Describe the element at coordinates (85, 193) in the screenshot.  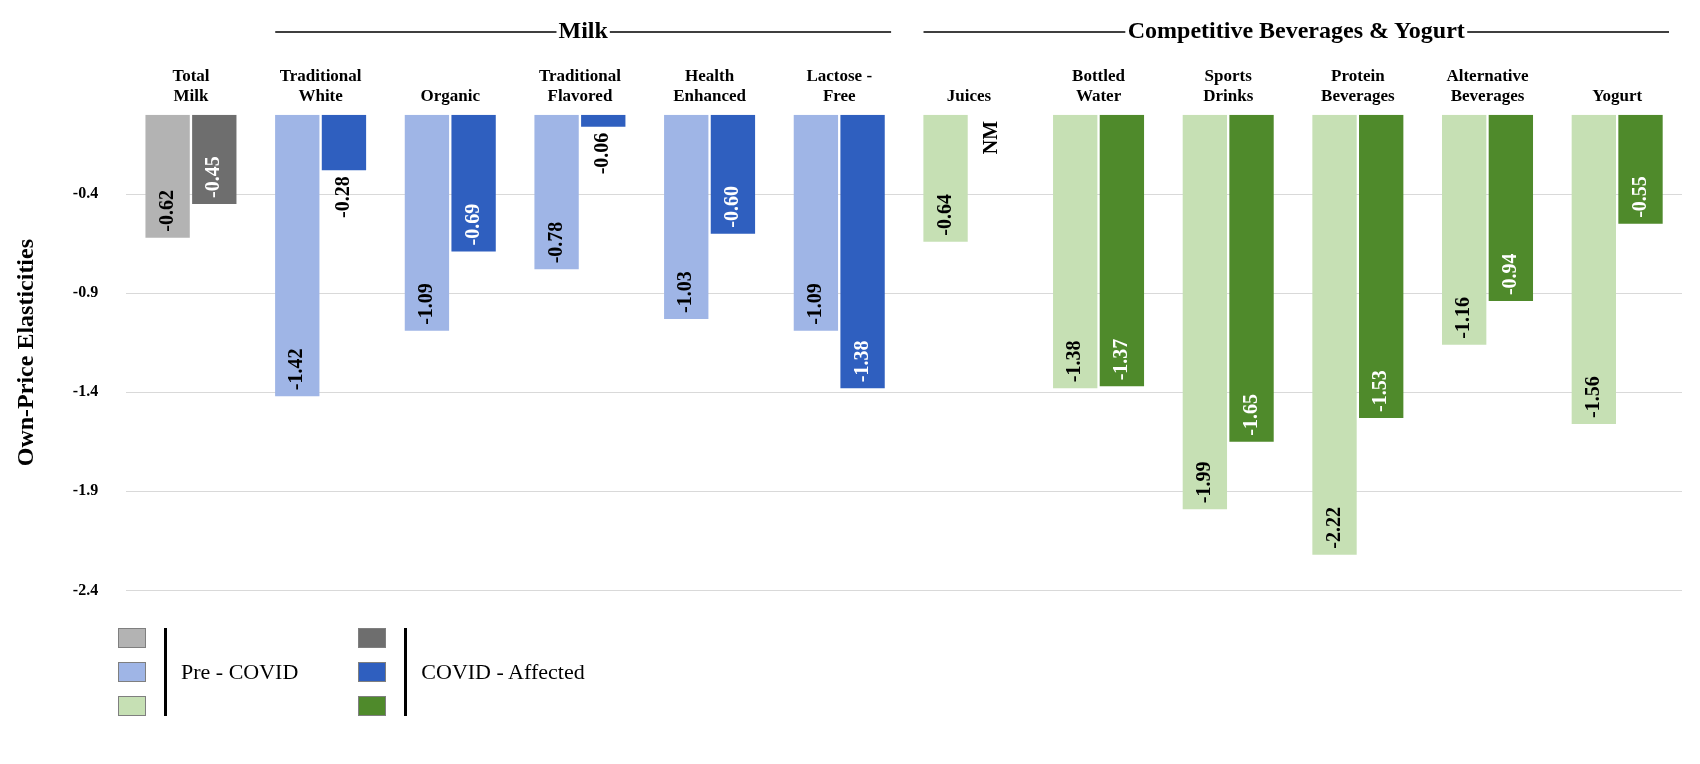
I see `y-tick-label: -0.4` at that location.